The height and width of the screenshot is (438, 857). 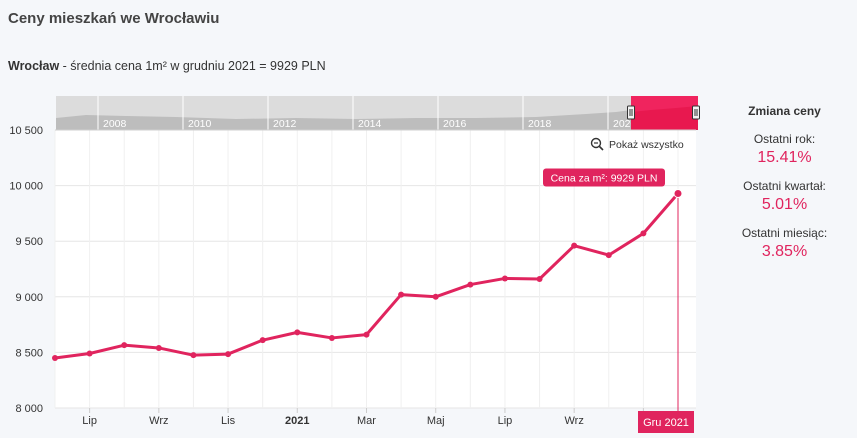 What do you see at coordinates (366, 421) in the screenshot?
I see `x-tick-label: Mar` at bounding box center [366, 421].